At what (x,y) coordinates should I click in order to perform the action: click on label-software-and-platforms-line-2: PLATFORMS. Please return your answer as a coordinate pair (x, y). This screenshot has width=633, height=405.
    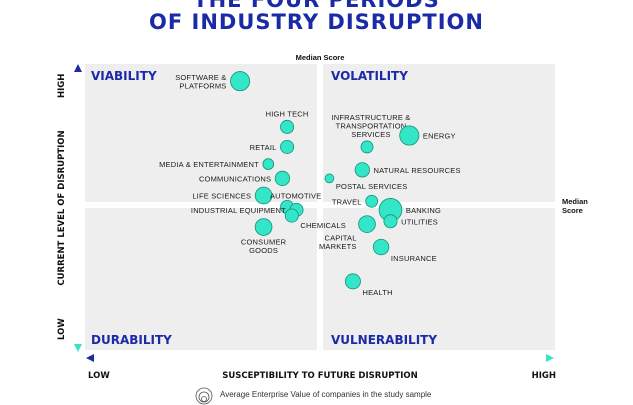
    Looking at the image, I should click on (202, 85).